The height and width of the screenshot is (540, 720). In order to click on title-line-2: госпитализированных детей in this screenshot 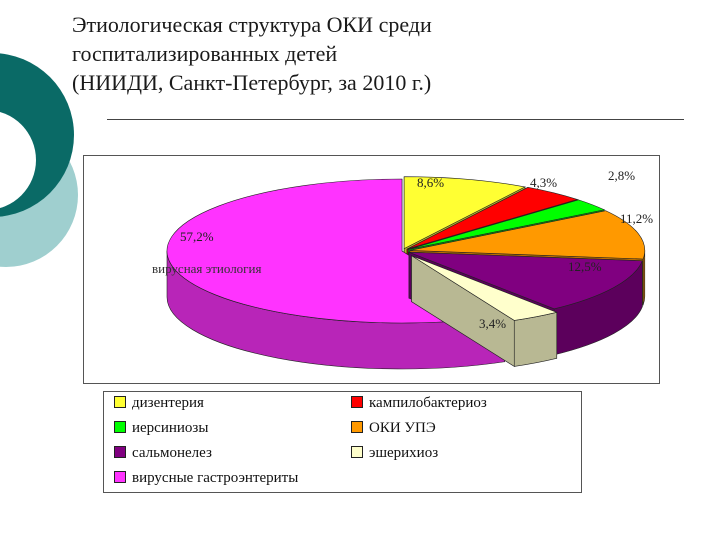, I will do `click(205, 53)`.